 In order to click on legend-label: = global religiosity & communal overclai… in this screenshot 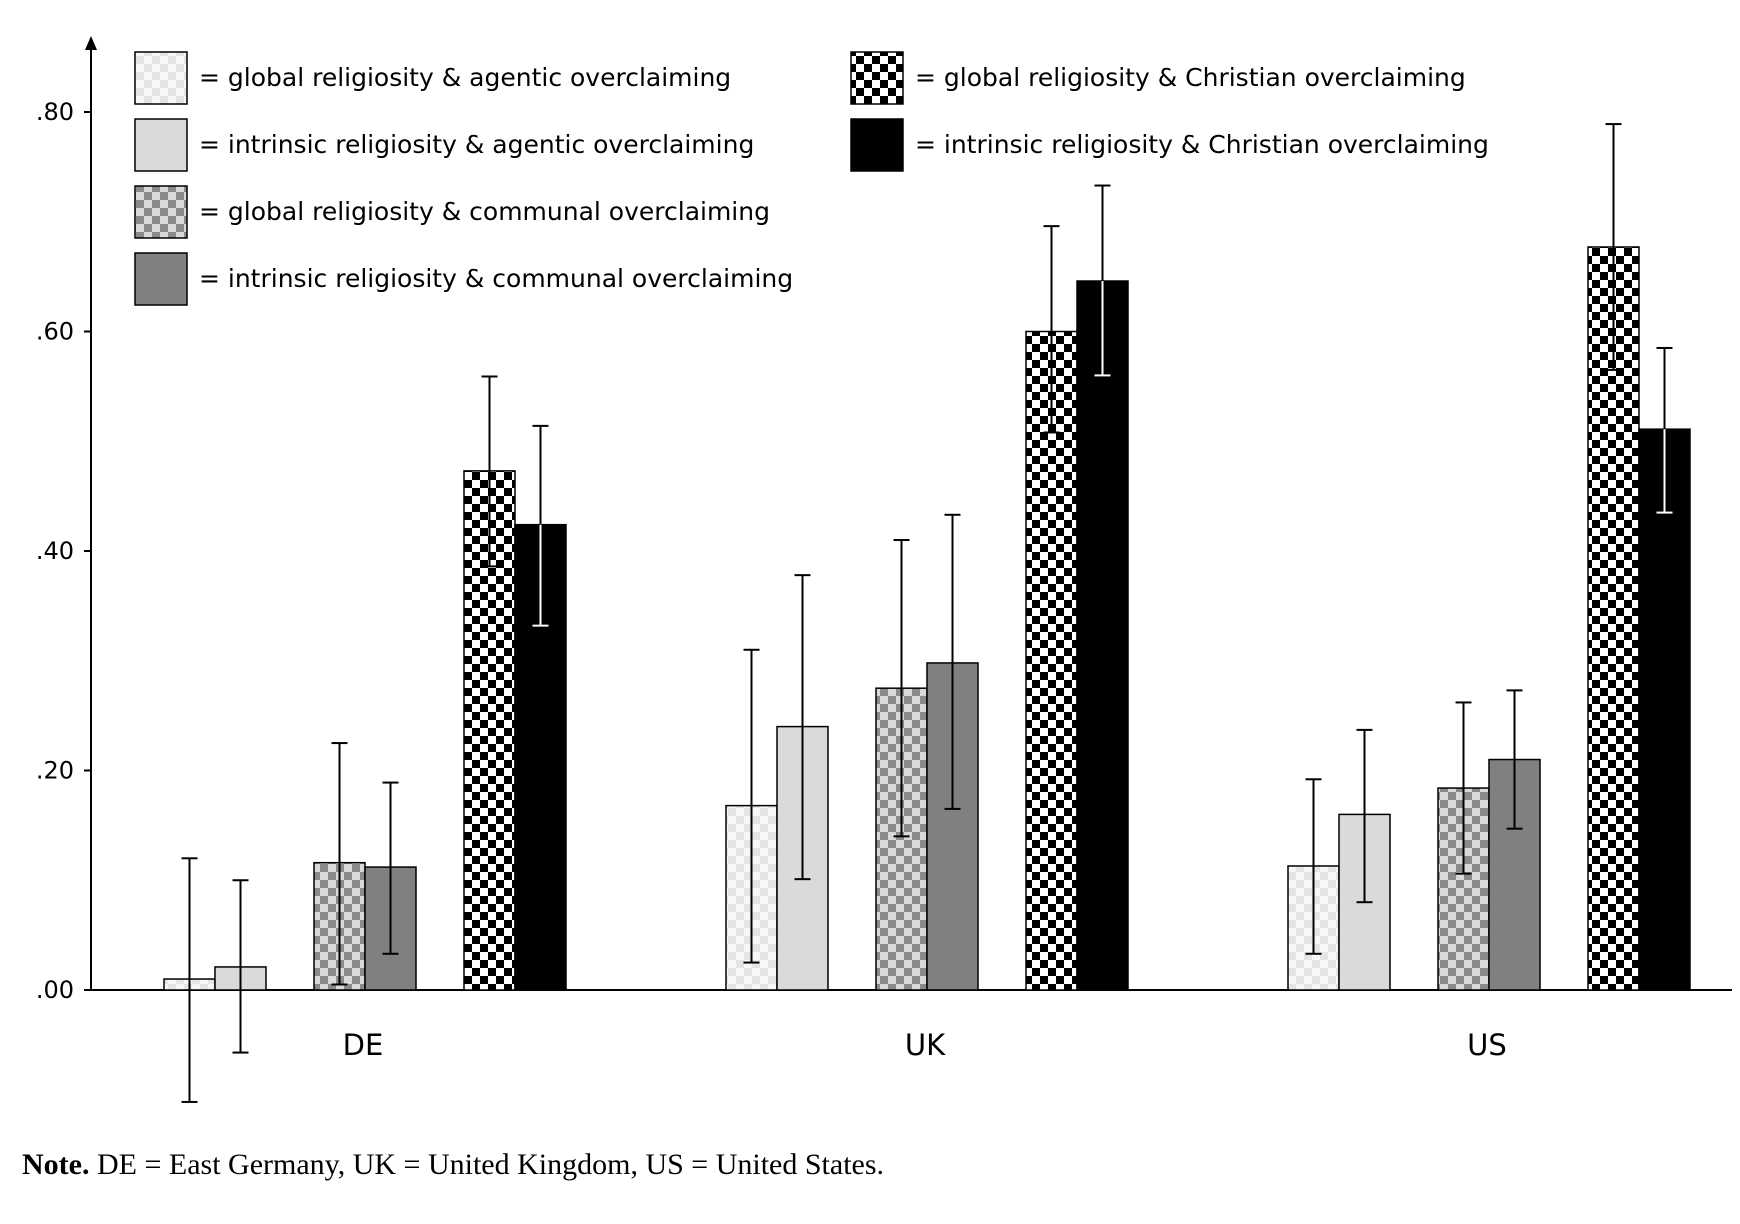, I will do `click(484, 211)`.